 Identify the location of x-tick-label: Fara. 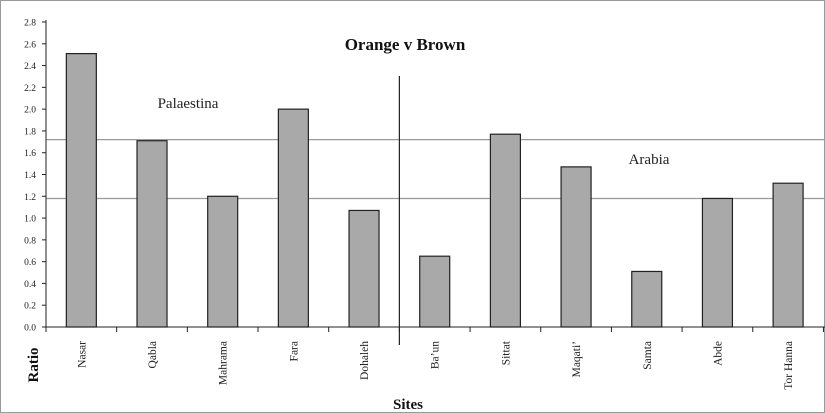
(294, 351).